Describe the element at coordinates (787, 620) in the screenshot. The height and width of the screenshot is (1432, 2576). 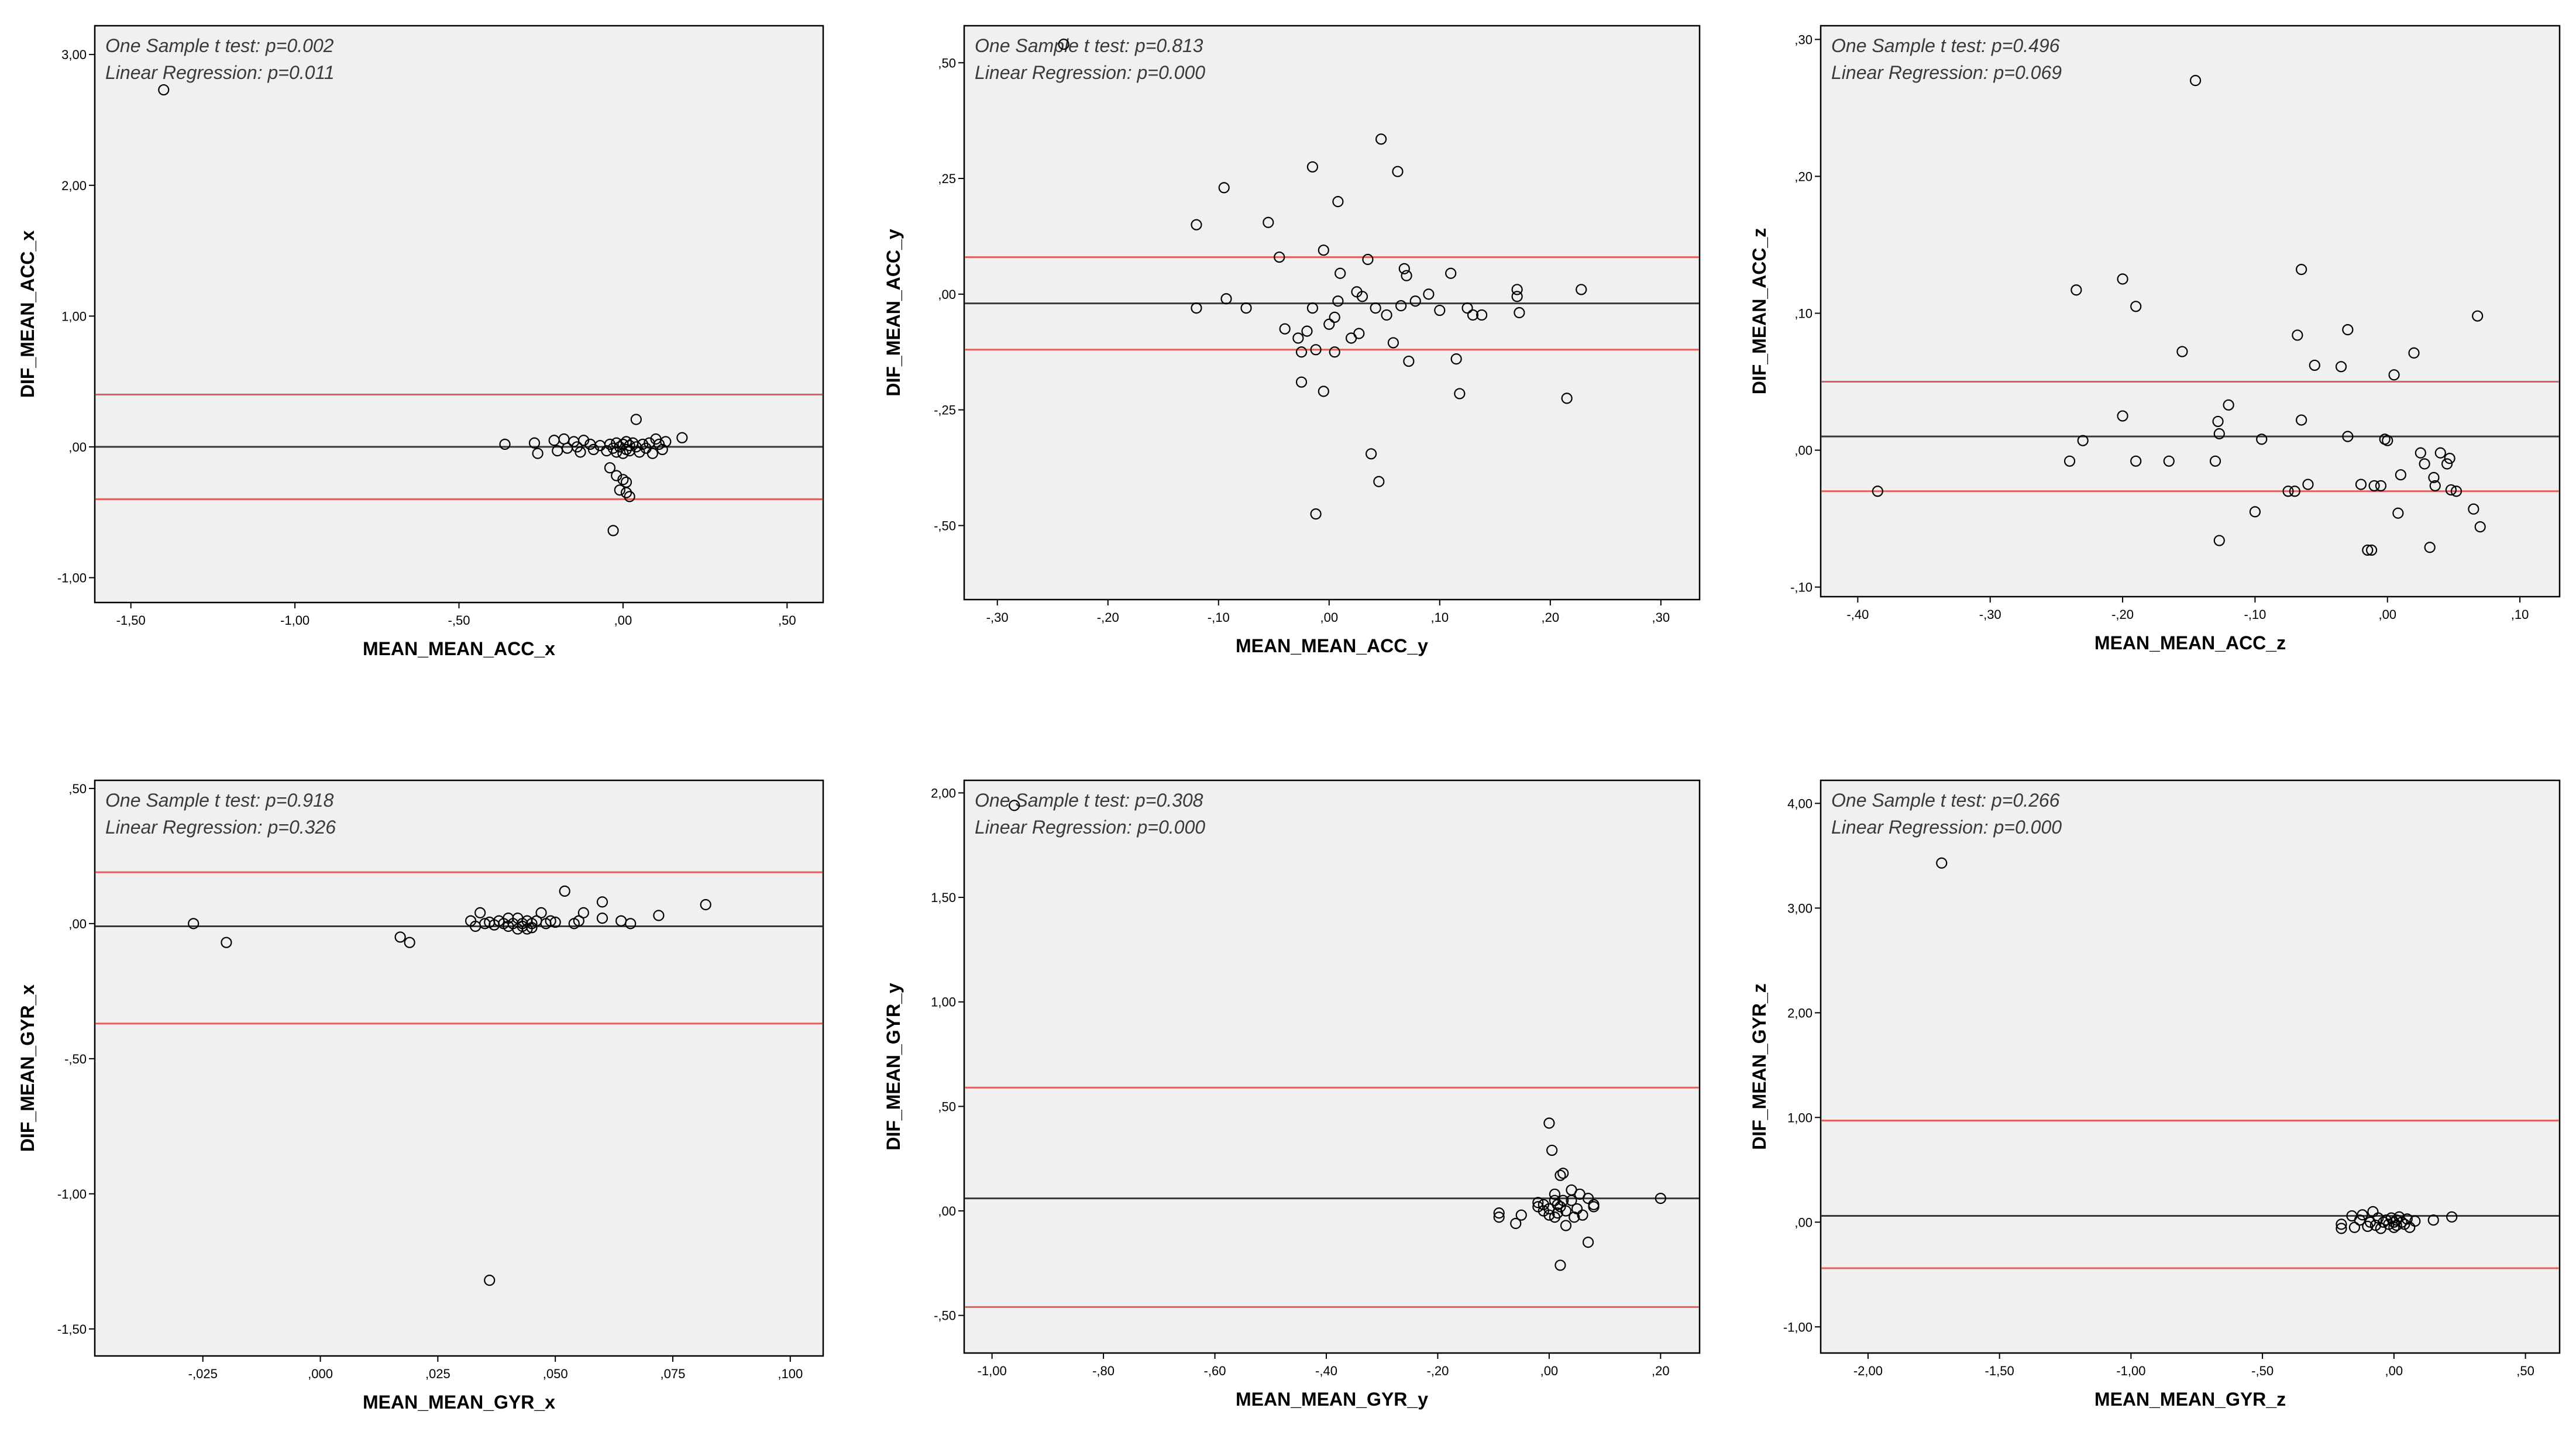
I see `x-tick-label: ,50` at that location.